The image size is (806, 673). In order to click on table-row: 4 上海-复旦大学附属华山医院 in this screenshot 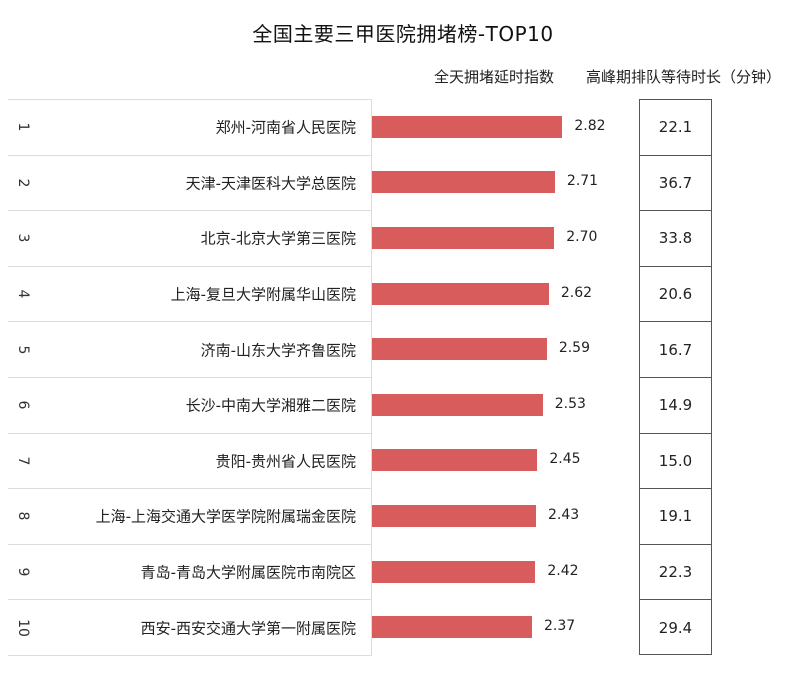, I will do `click(190, 295)`.